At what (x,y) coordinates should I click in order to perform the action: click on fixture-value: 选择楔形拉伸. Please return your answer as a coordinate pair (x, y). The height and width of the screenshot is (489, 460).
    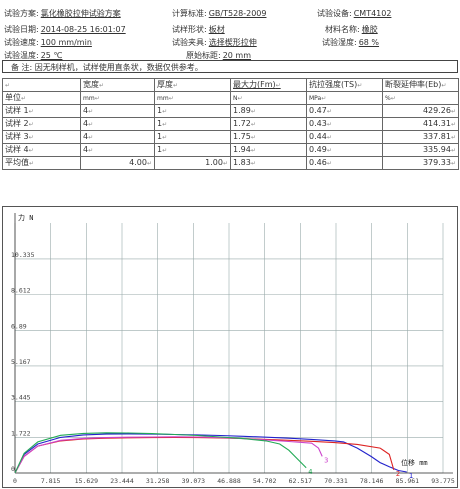
    Looking at the image, I should click on (232, 42).